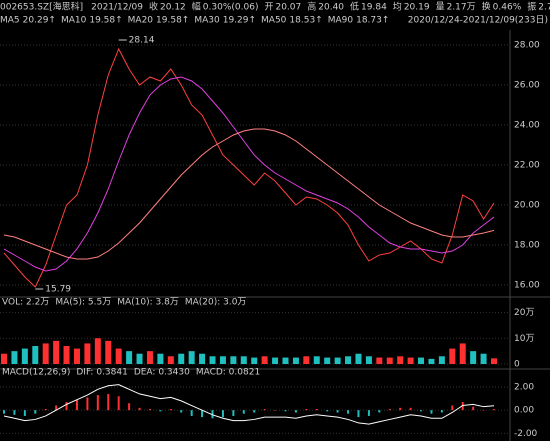 The height and width of the screenshot is (441, 550). Describe the element at coordinates (374, 8) in the screenshot. I see `quote-value: 19.84` at that location.